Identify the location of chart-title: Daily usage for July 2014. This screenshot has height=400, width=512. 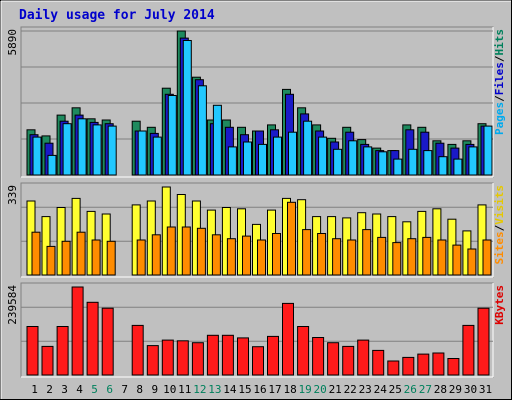
(117, 15).